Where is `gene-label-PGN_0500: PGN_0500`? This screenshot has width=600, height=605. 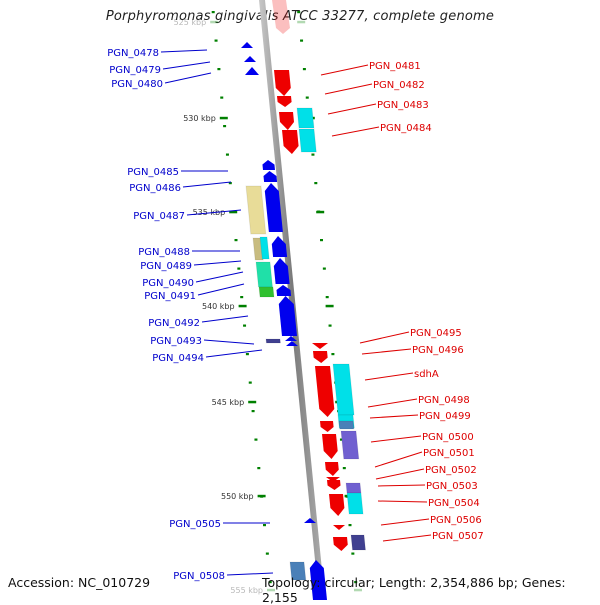
gene-label-PGN_0500: PGN_0500 is located at coordinates (448, 437).